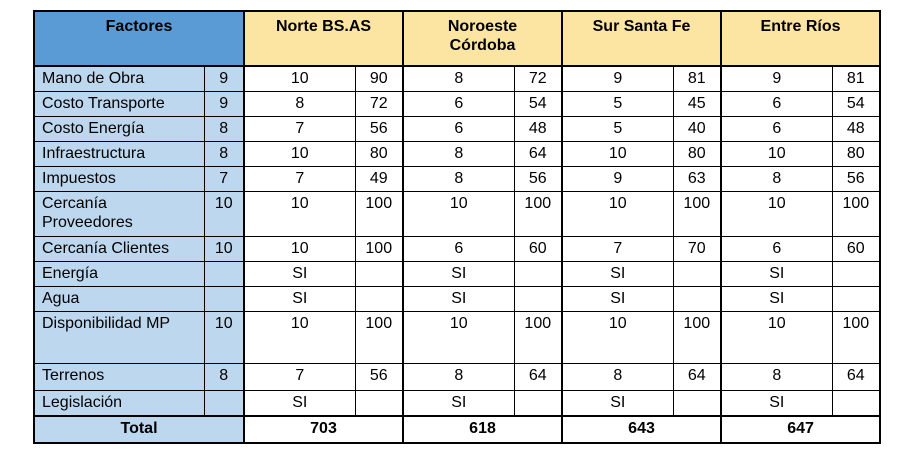 The image size is (909, 460). What do you see at coordinates (224, 274) in the screenshot?
I see `factor-weight` at bounding box center [224, 274].